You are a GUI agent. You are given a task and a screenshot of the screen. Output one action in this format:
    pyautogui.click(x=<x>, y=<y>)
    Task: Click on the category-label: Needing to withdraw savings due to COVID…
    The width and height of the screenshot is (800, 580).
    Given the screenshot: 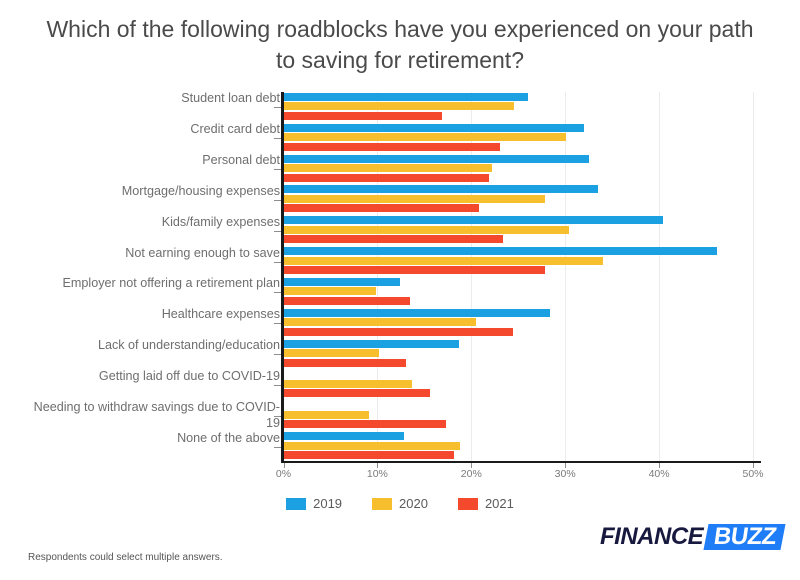 What is the action you would take?
    pyautogui.click(x=156, y=414)
    